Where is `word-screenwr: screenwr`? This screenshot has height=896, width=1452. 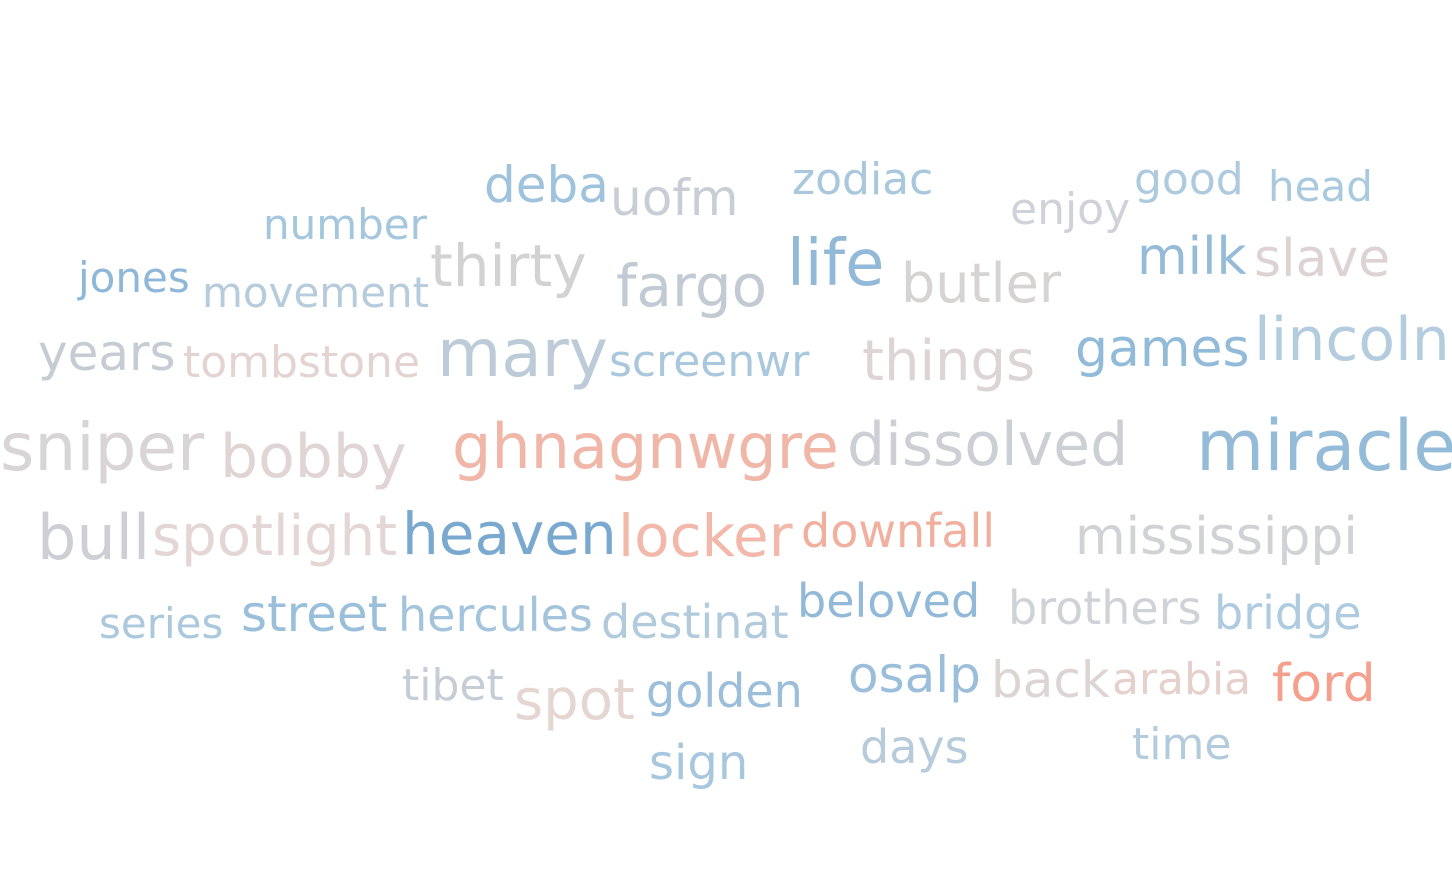
word-screenwr: screenwr is located at coordinates (709, 361).